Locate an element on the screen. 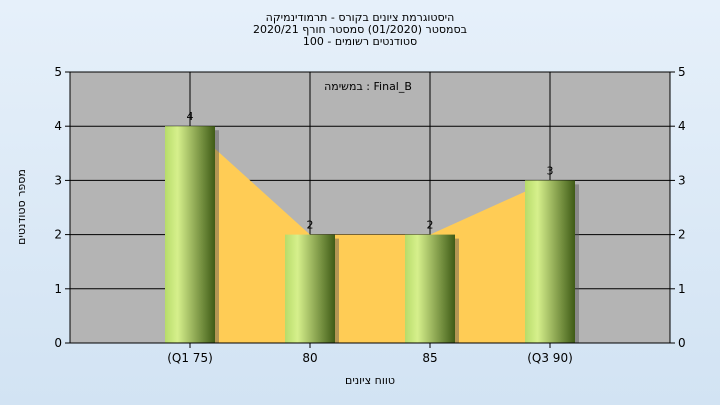  chart-title-line-3: סטודנטים רשומים - 100 is located at coordinates (360, 41).